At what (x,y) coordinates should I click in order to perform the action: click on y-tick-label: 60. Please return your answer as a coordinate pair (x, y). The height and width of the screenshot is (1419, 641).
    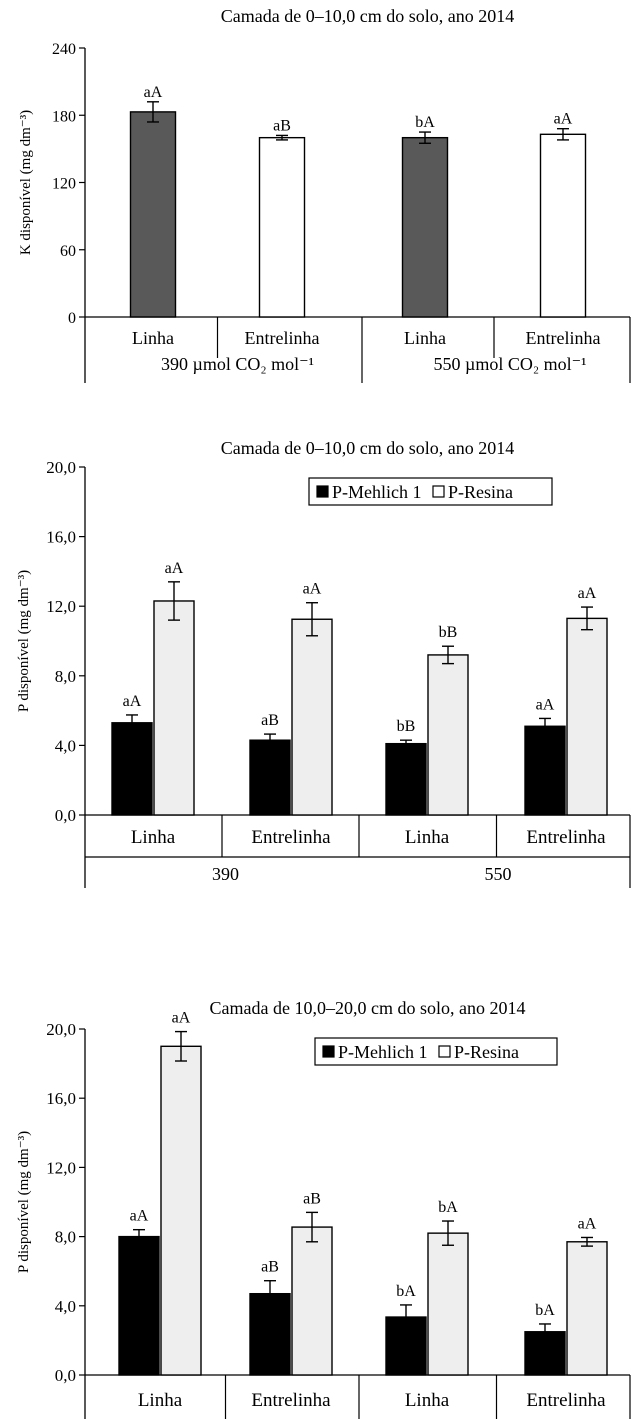
    Looking at the image, I should click on (68, 251).